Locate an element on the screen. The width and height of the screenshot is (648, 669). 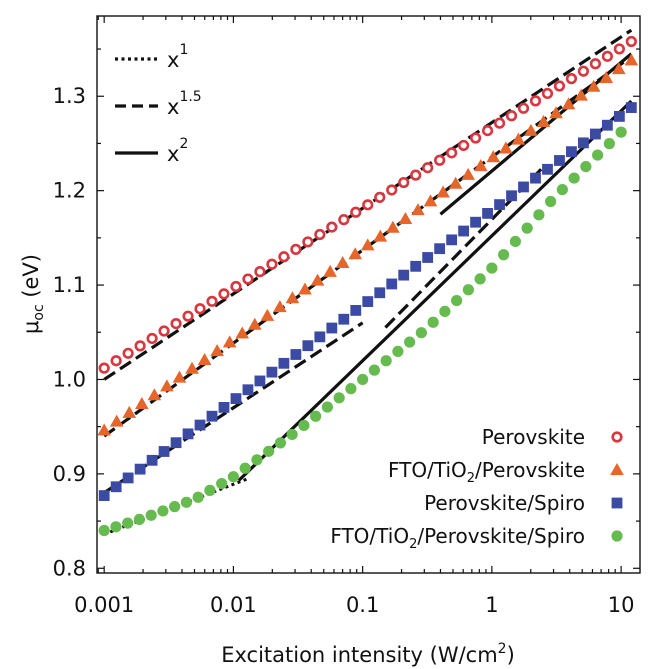
y-axis-title: μoc (eV) is located at coordinates (33, 294).